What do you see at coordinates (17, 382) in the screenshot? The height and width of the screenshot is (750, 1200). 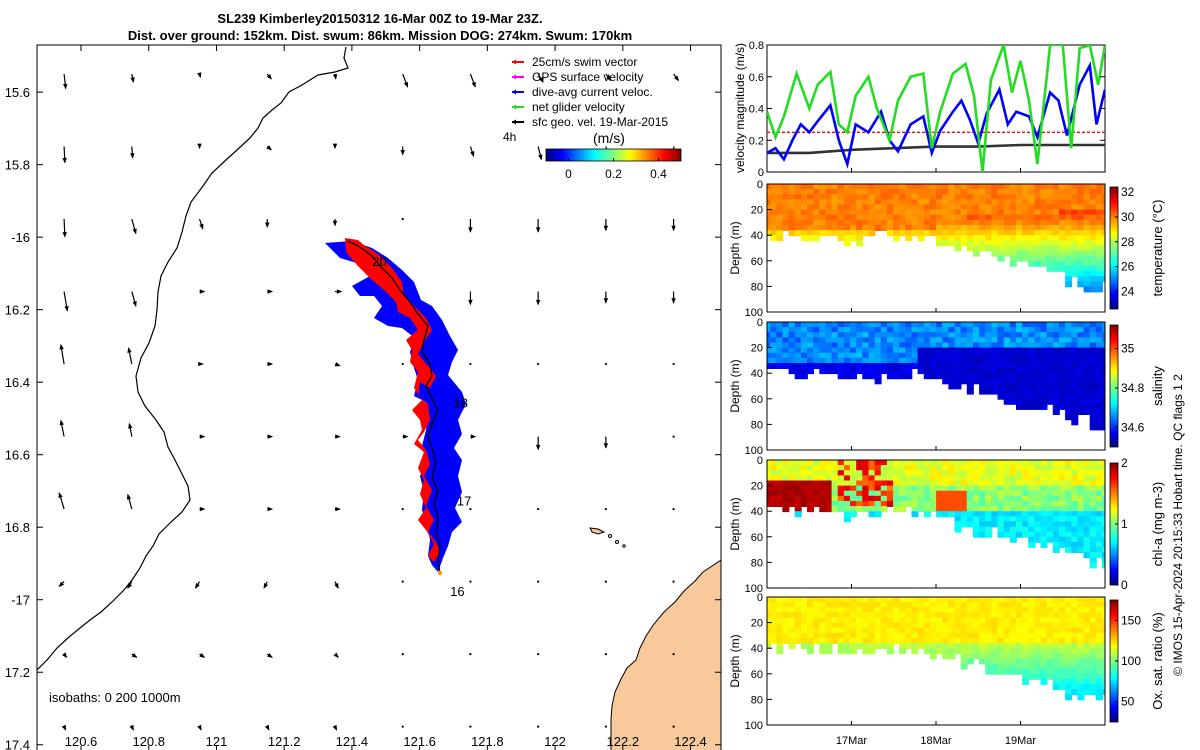 I see `map-y-tick-label: 16.4` at bounding box center [17, 382].